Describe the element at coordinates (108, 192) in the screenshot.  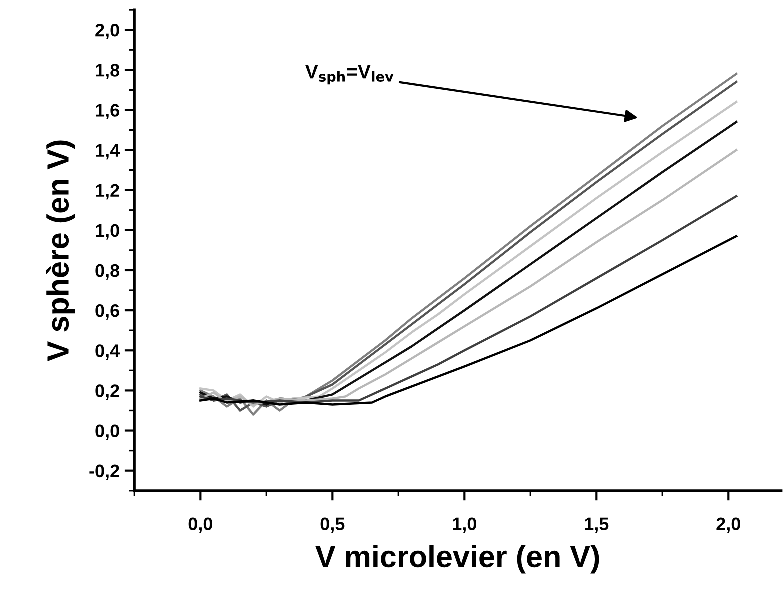
I see `y-tick-label: 1,2` at that location.